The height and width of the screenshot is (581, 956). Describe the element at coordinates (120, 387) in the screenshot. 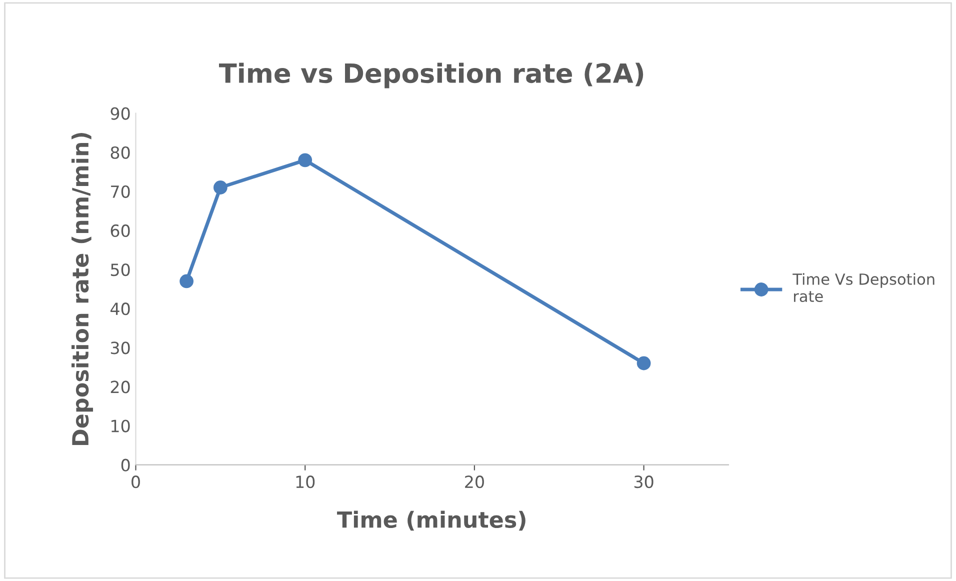

I see `y-tick-label: 20` at that location.